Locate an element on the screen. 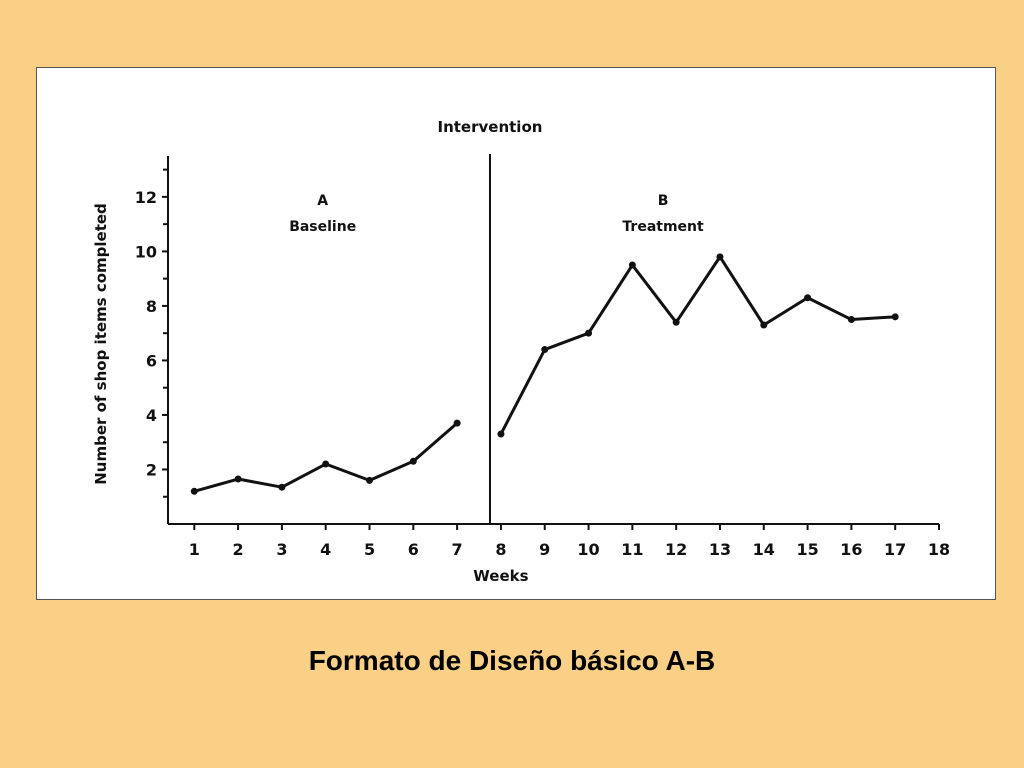 This screenshot has height=768, width=1024. phase-letter: A is located at coordinates (322, 201).